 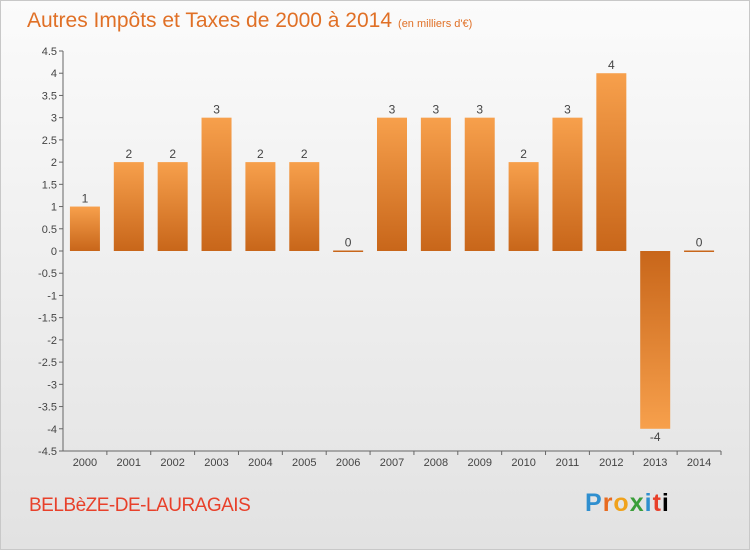 What do you see at coordinates (210, 20) in the screenshot?
I see `chart-title-text: Autres Impôts et Taxes de 2000 à 2014` at bounding box center [210, 20].